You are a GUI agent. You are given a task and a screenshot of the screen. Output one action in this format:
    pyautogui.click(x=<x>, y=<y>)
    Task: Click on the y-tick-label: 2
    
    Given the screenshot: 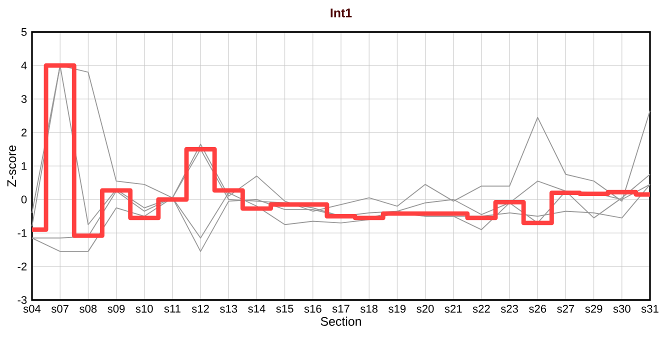 What is the action you would take?
    pyautogui.click(x=24, y=132)
    